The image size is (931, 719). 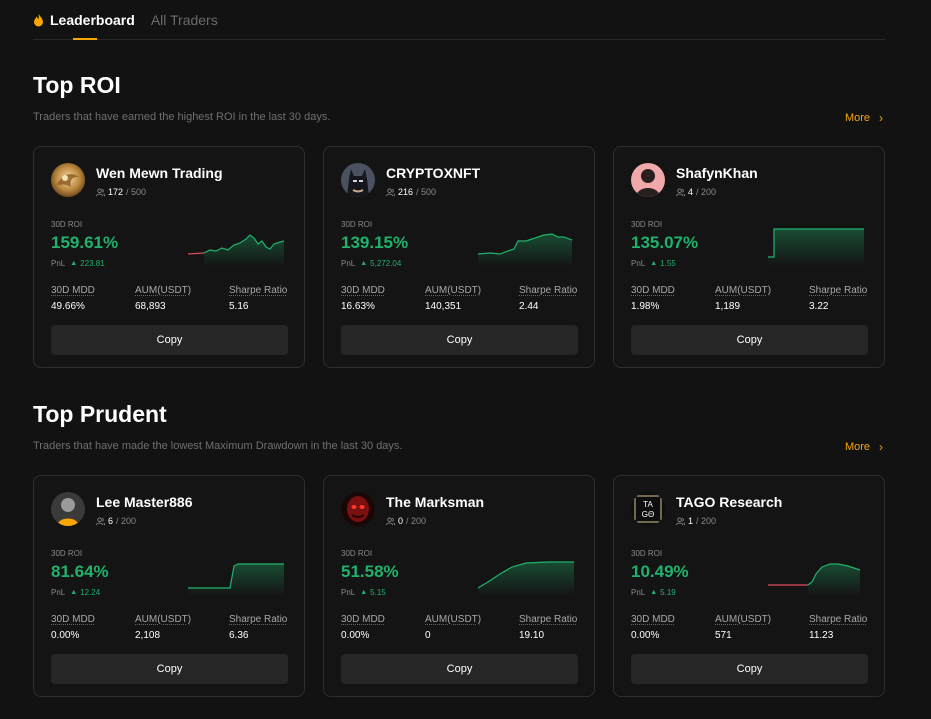 What do you see at coordinates (358, 509) in the screenshot?
I see `red-mask-avatar` at bounding box center [358, 509].